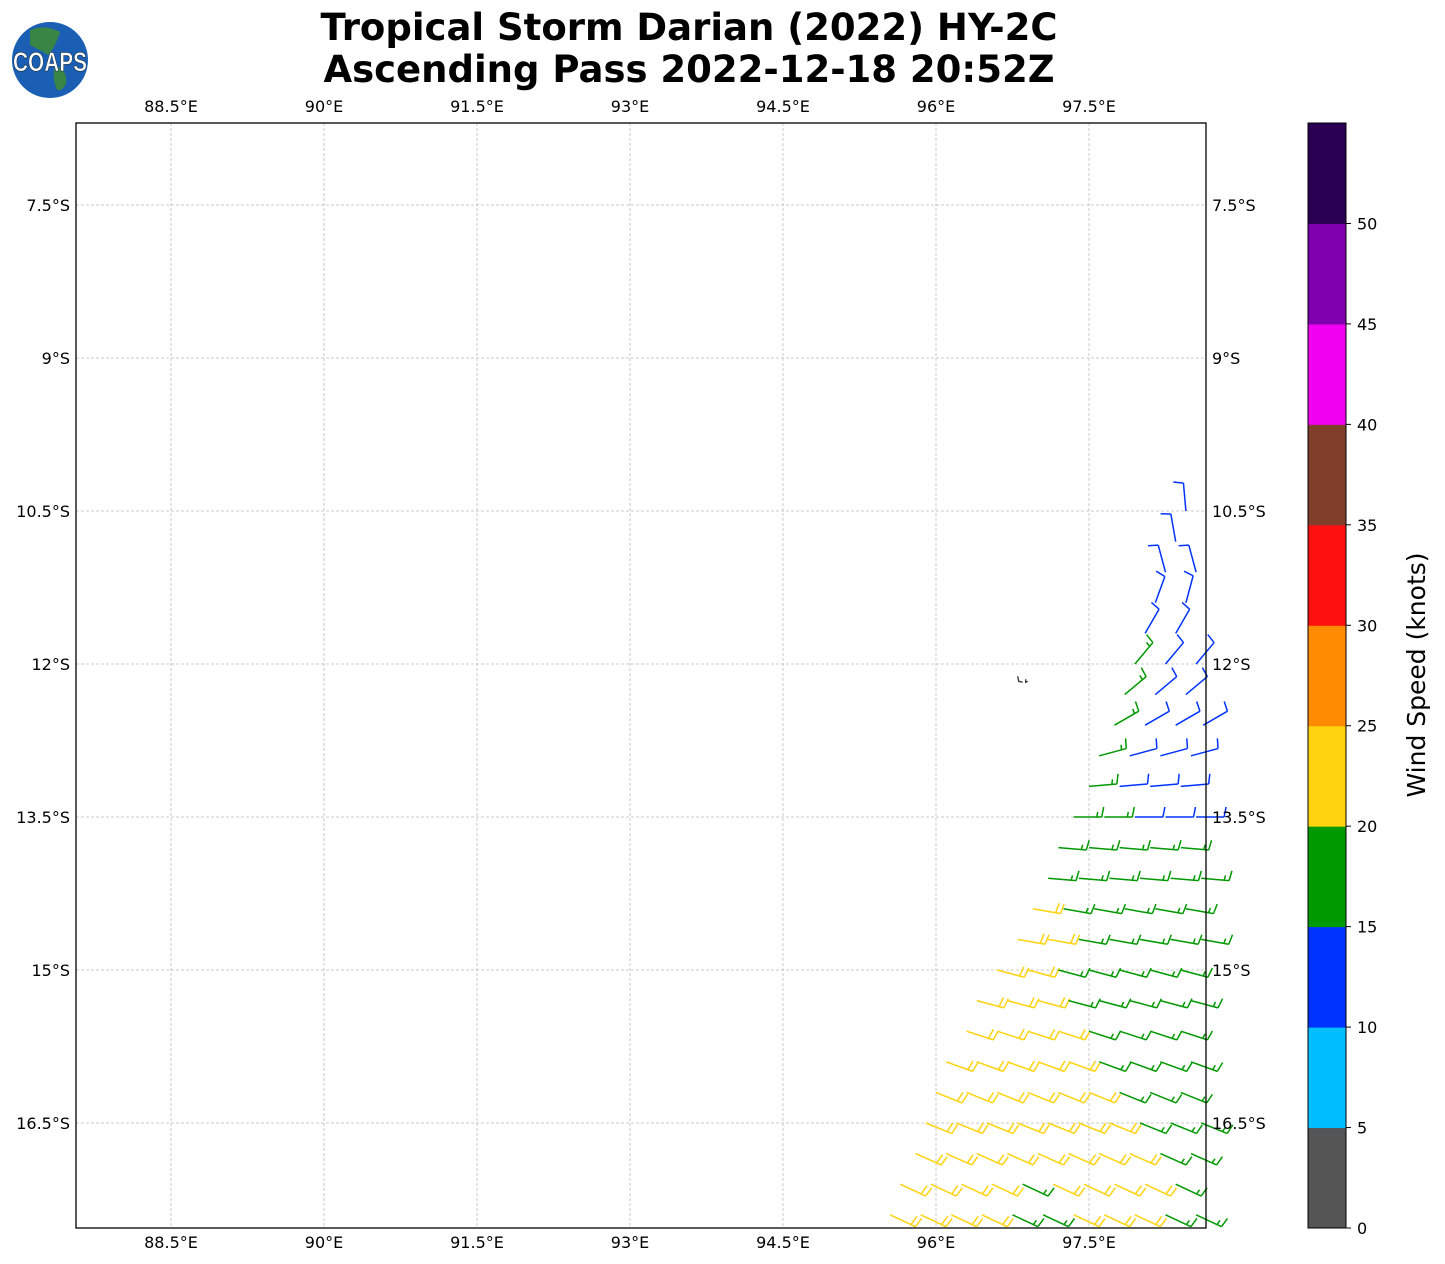 This screenshot has height=1264, width=1445. I want to click on colorbar-frame, so click(1327, 675).